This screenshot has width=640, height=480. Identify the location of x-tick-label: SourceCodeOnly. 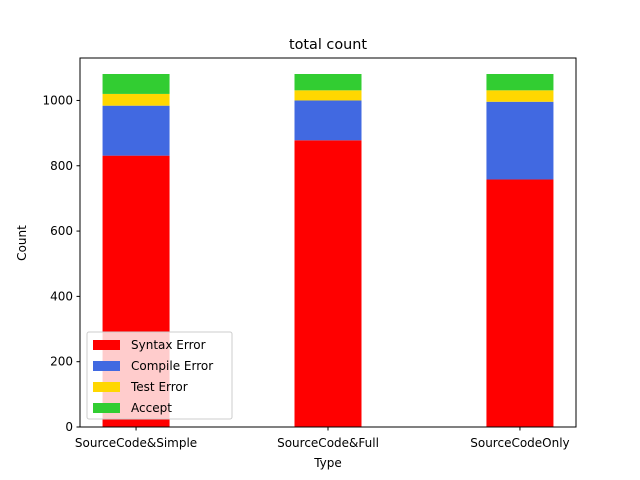
(519, 443).